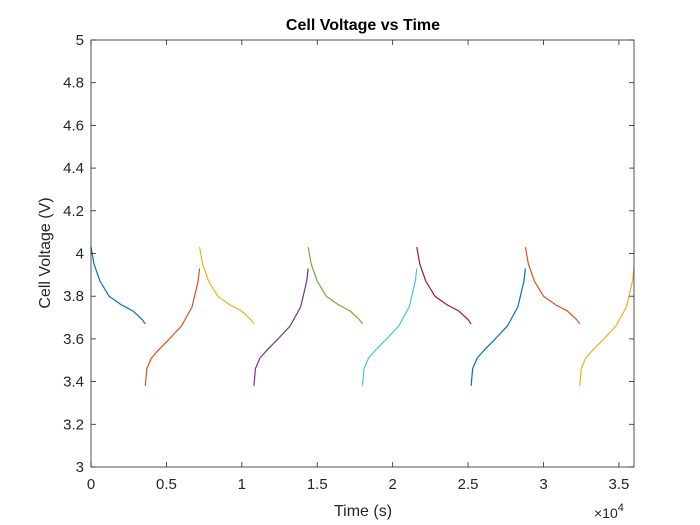 The image size is (700, 525). Describe the element at coordinates (73, 125) in the screenshot. I see `y-tick-label: 4.6` at that location.